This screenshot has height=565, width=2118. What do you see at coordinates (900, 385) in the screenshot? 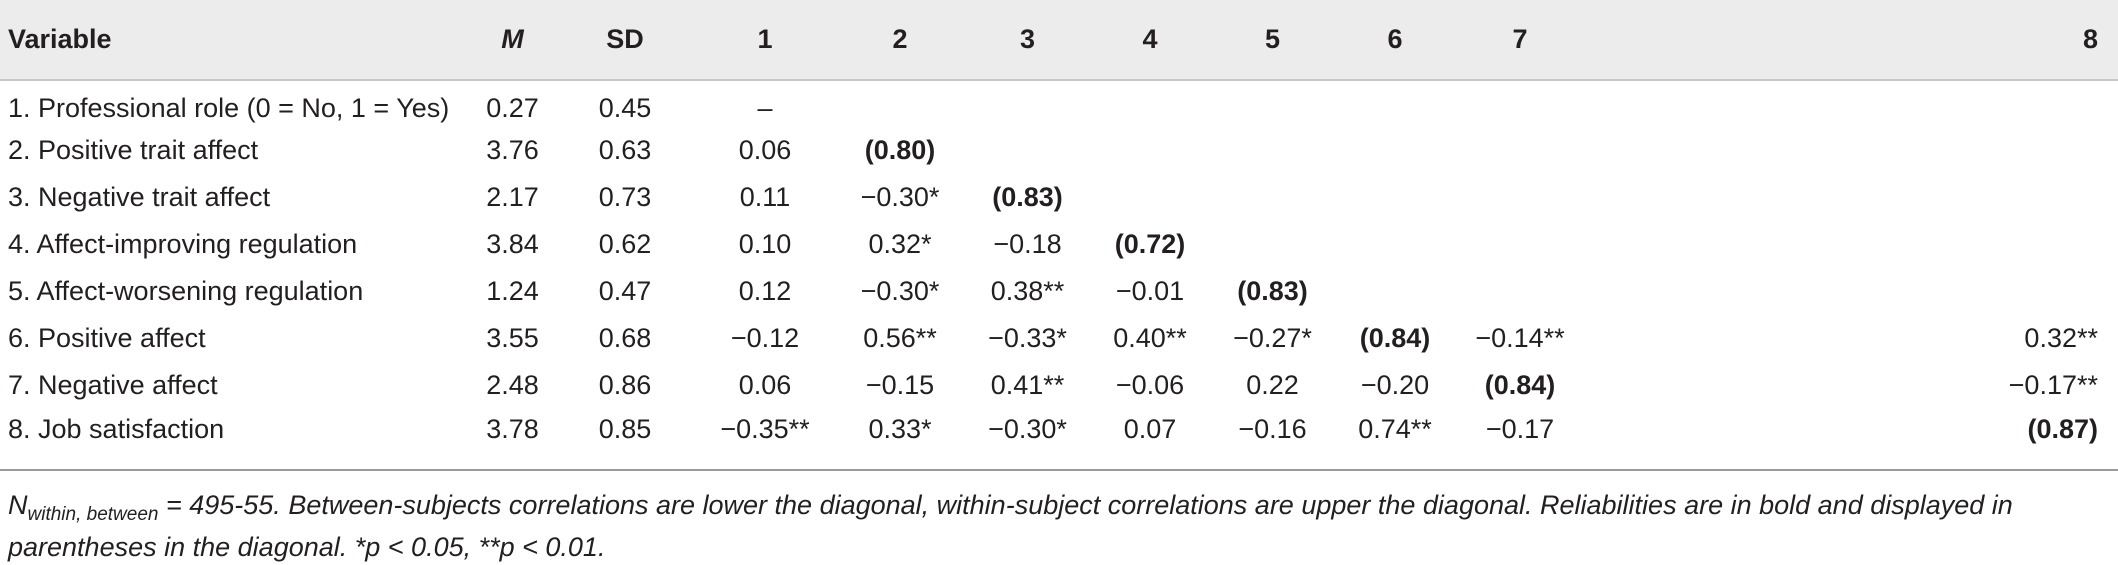
I see `cell-col-2: −0.15` at bounding box center [900, 385].